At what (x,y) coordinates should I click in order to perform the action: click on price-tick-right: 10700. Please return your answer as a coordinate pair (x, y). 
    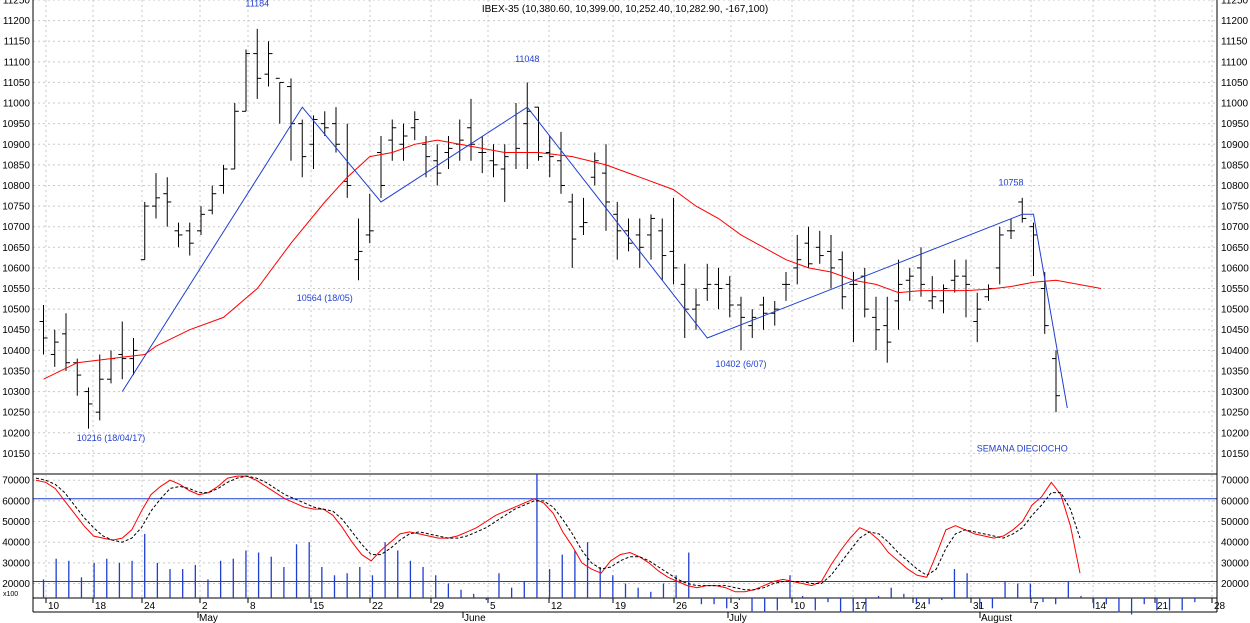
    Looking at the image, I should click on (1235, 227).